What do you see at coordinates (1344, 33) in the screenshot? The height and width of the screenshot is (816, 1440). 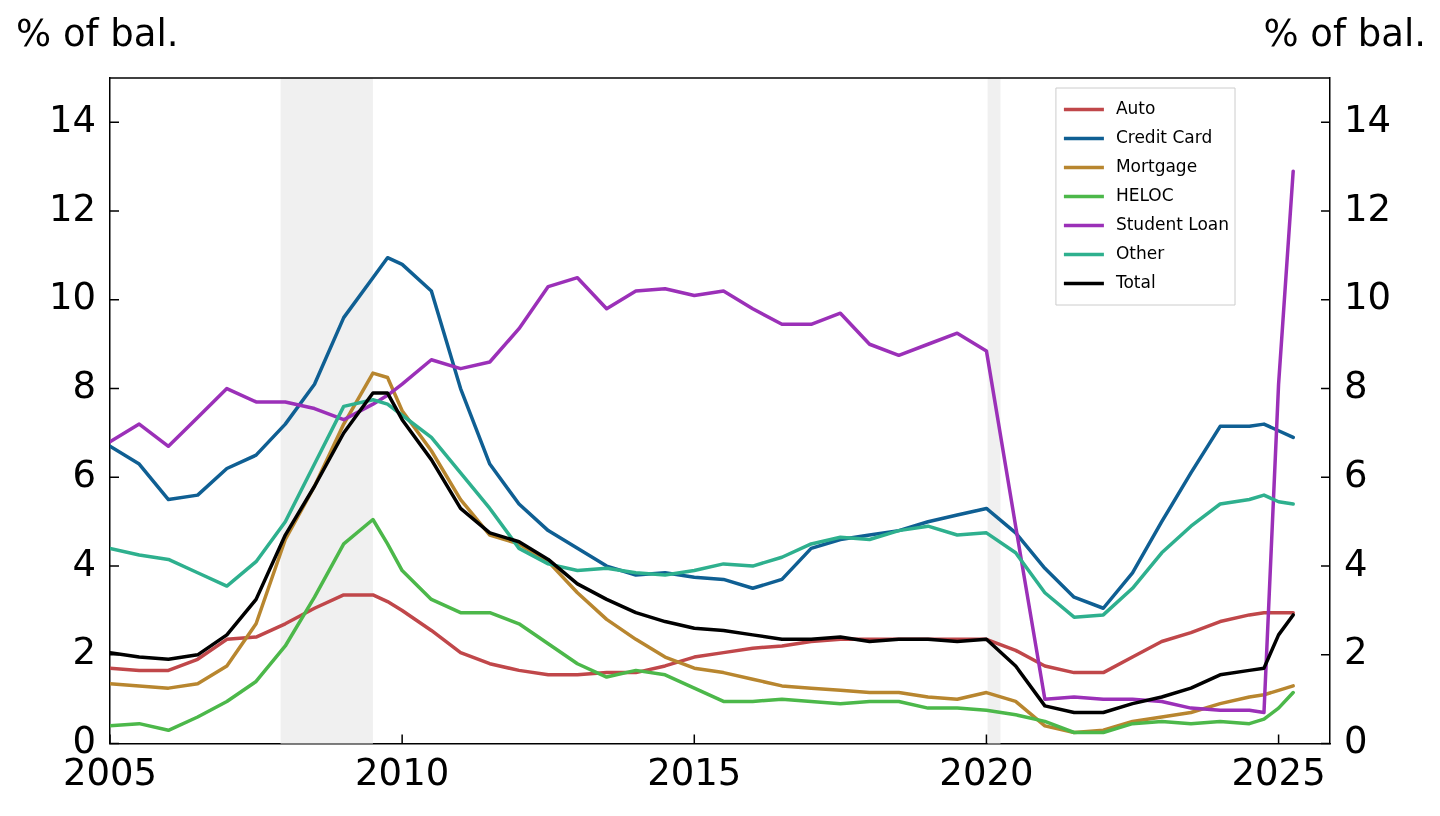 I see `y2-axis-title: % of bal.` at bounding box center [1344, 33].